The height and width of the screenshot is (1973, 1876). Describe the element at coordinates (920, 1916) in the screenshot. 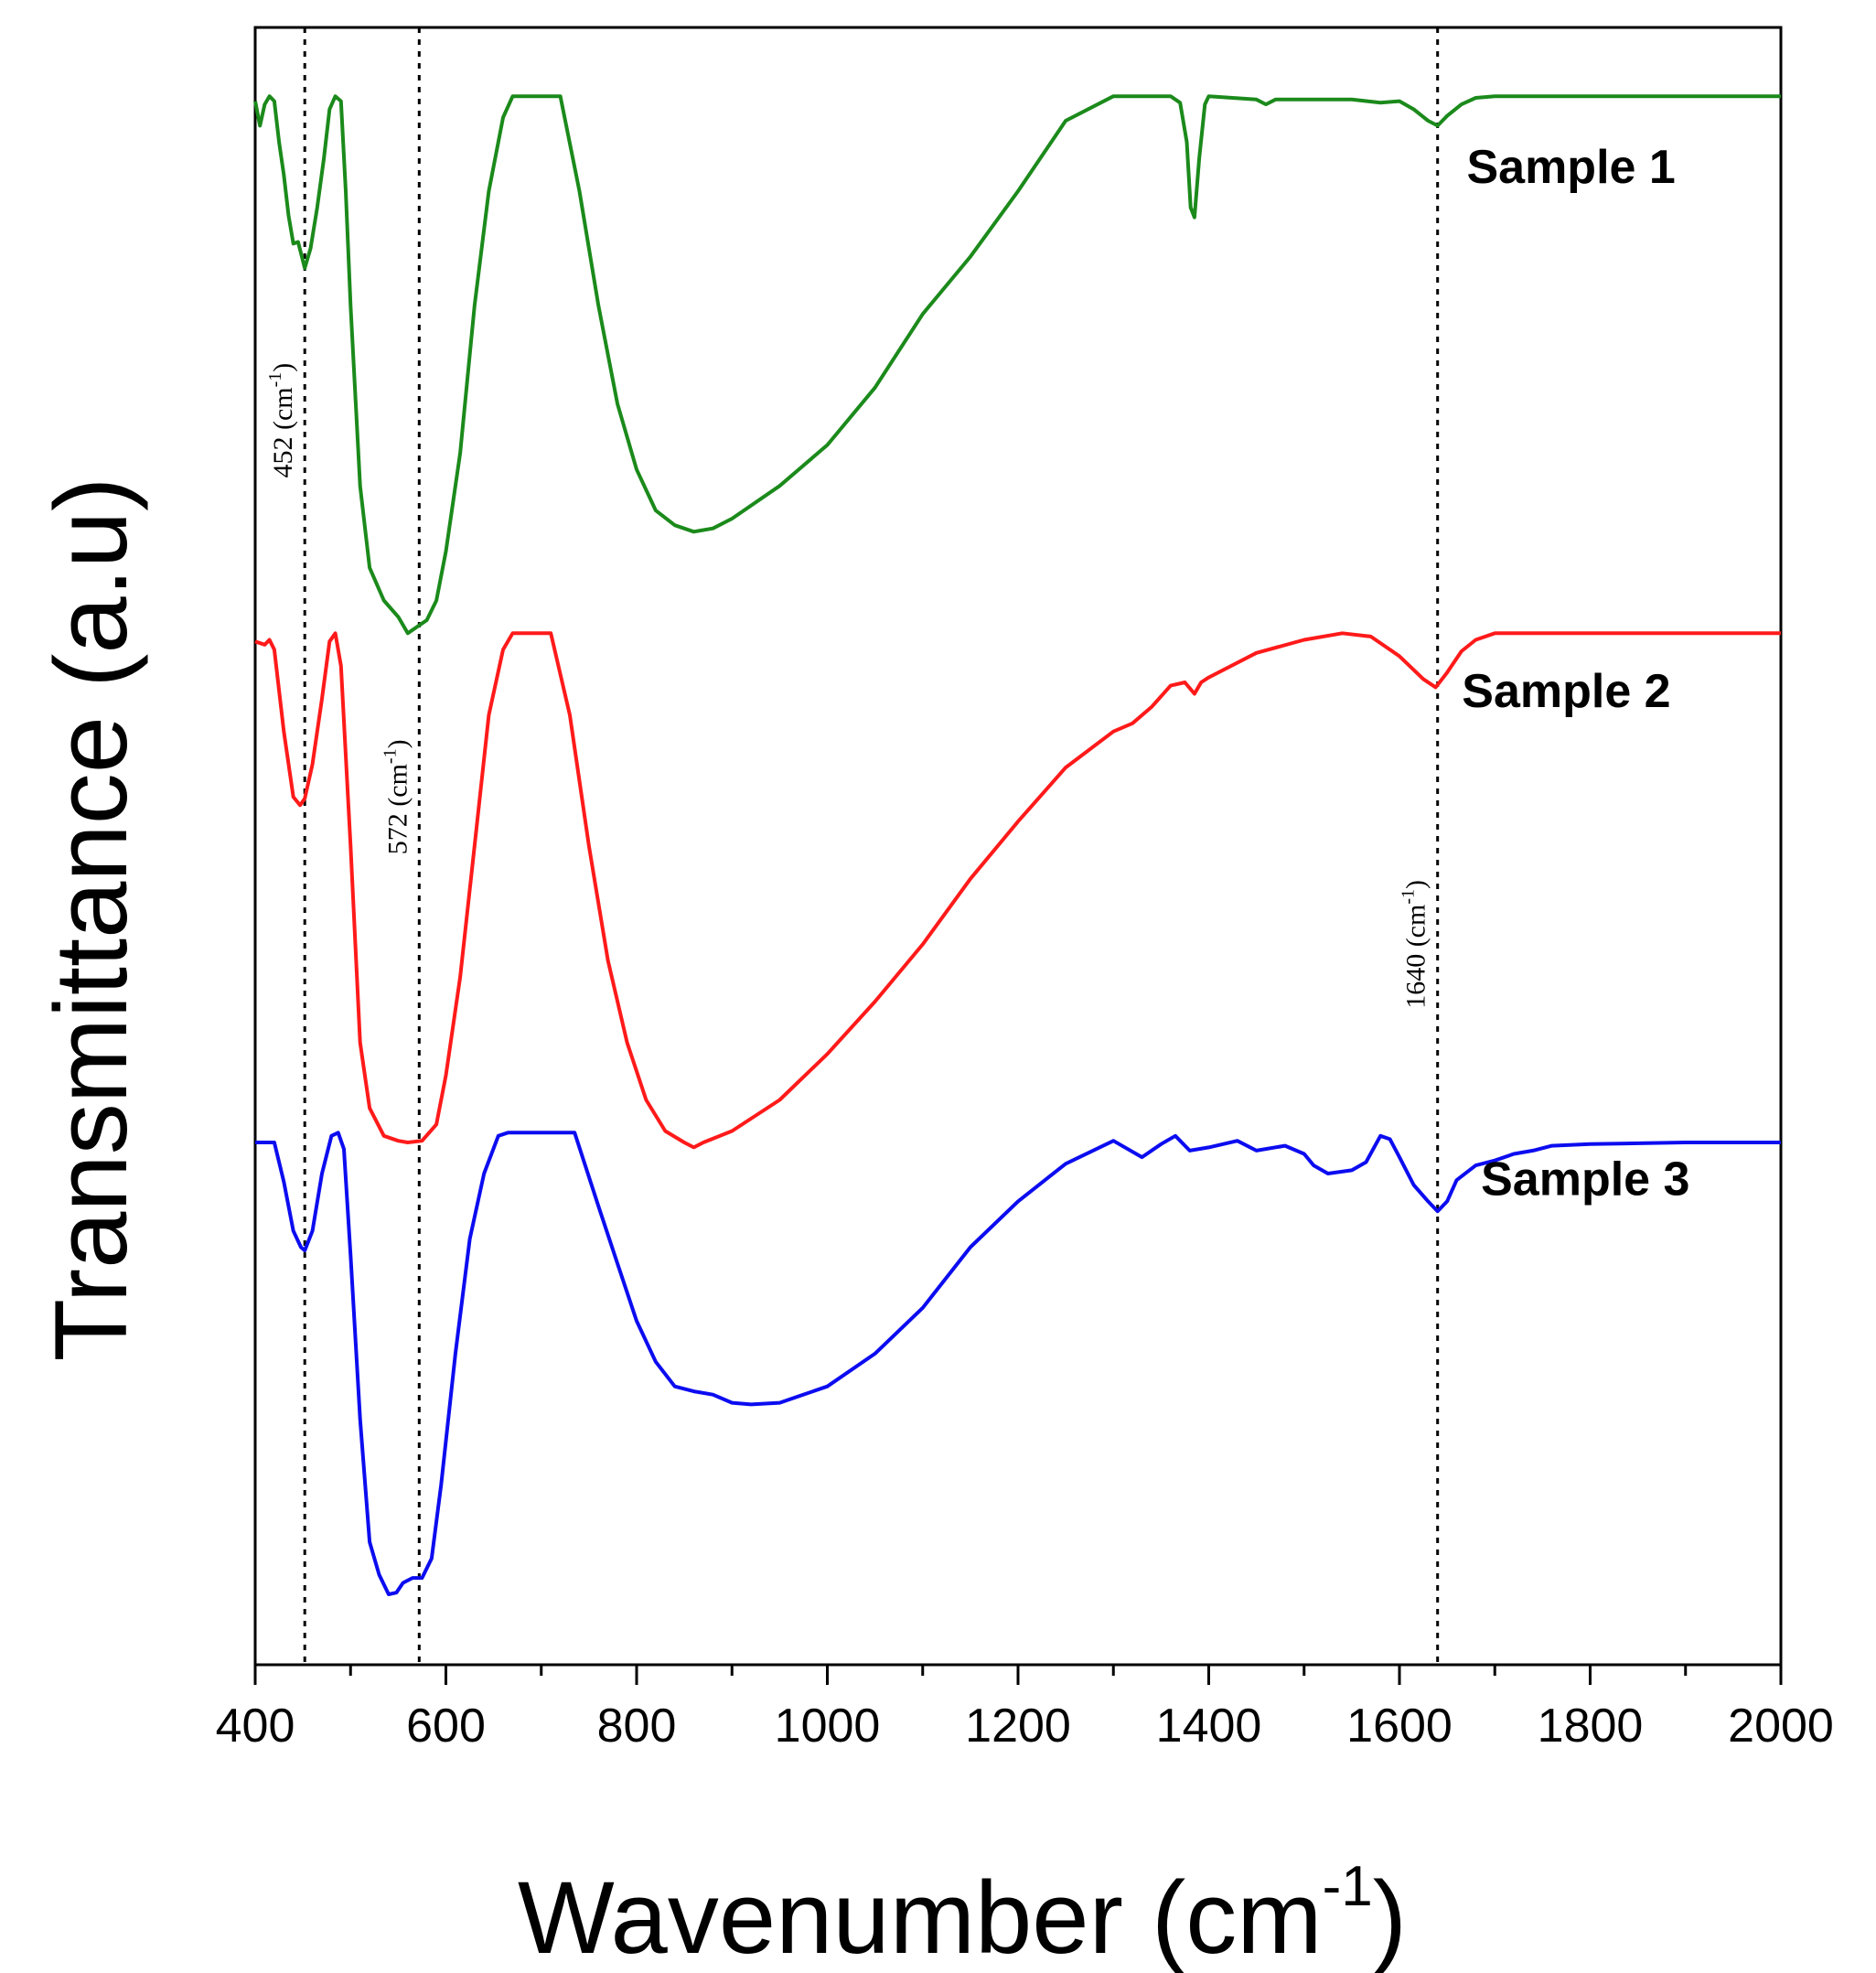

I see `x-axis-title-main: Wavenumber (cm` at that location.